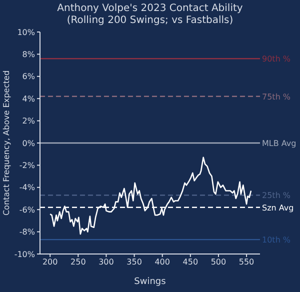 Image resolution: width=300 pixels, height=292 pixels. What do you see at coordinates (6, 143) in the screenshot?
I see `y-axis-title: Contact Frequency, Above Expected` at bounding box center [6, 143].